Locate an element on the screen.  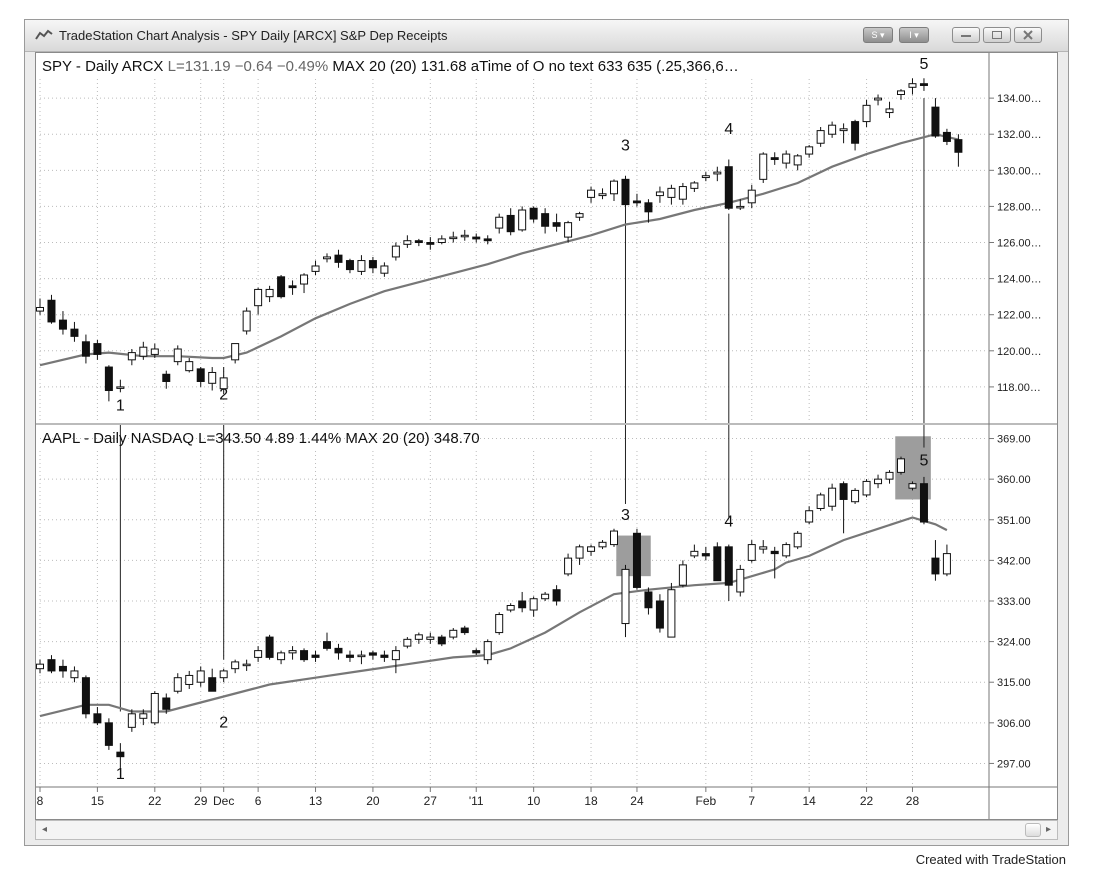
symbol-menu-button: S ▾ is located at coordinates (878, 35).